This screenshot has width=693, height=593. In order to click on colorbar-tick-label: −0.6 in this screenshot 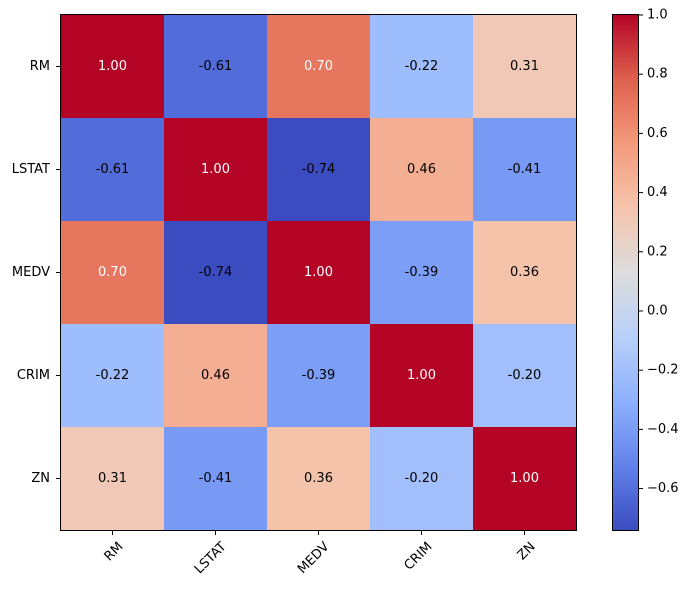, I will do `click(663, 488)`.